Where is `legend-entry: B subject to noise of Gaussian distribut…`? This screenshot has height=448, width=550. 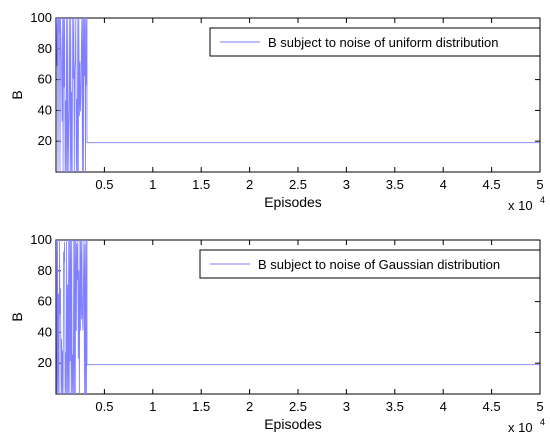 legend-entry: B subject to noise of Gaussian distribut… is located at coordinates (379, 264).